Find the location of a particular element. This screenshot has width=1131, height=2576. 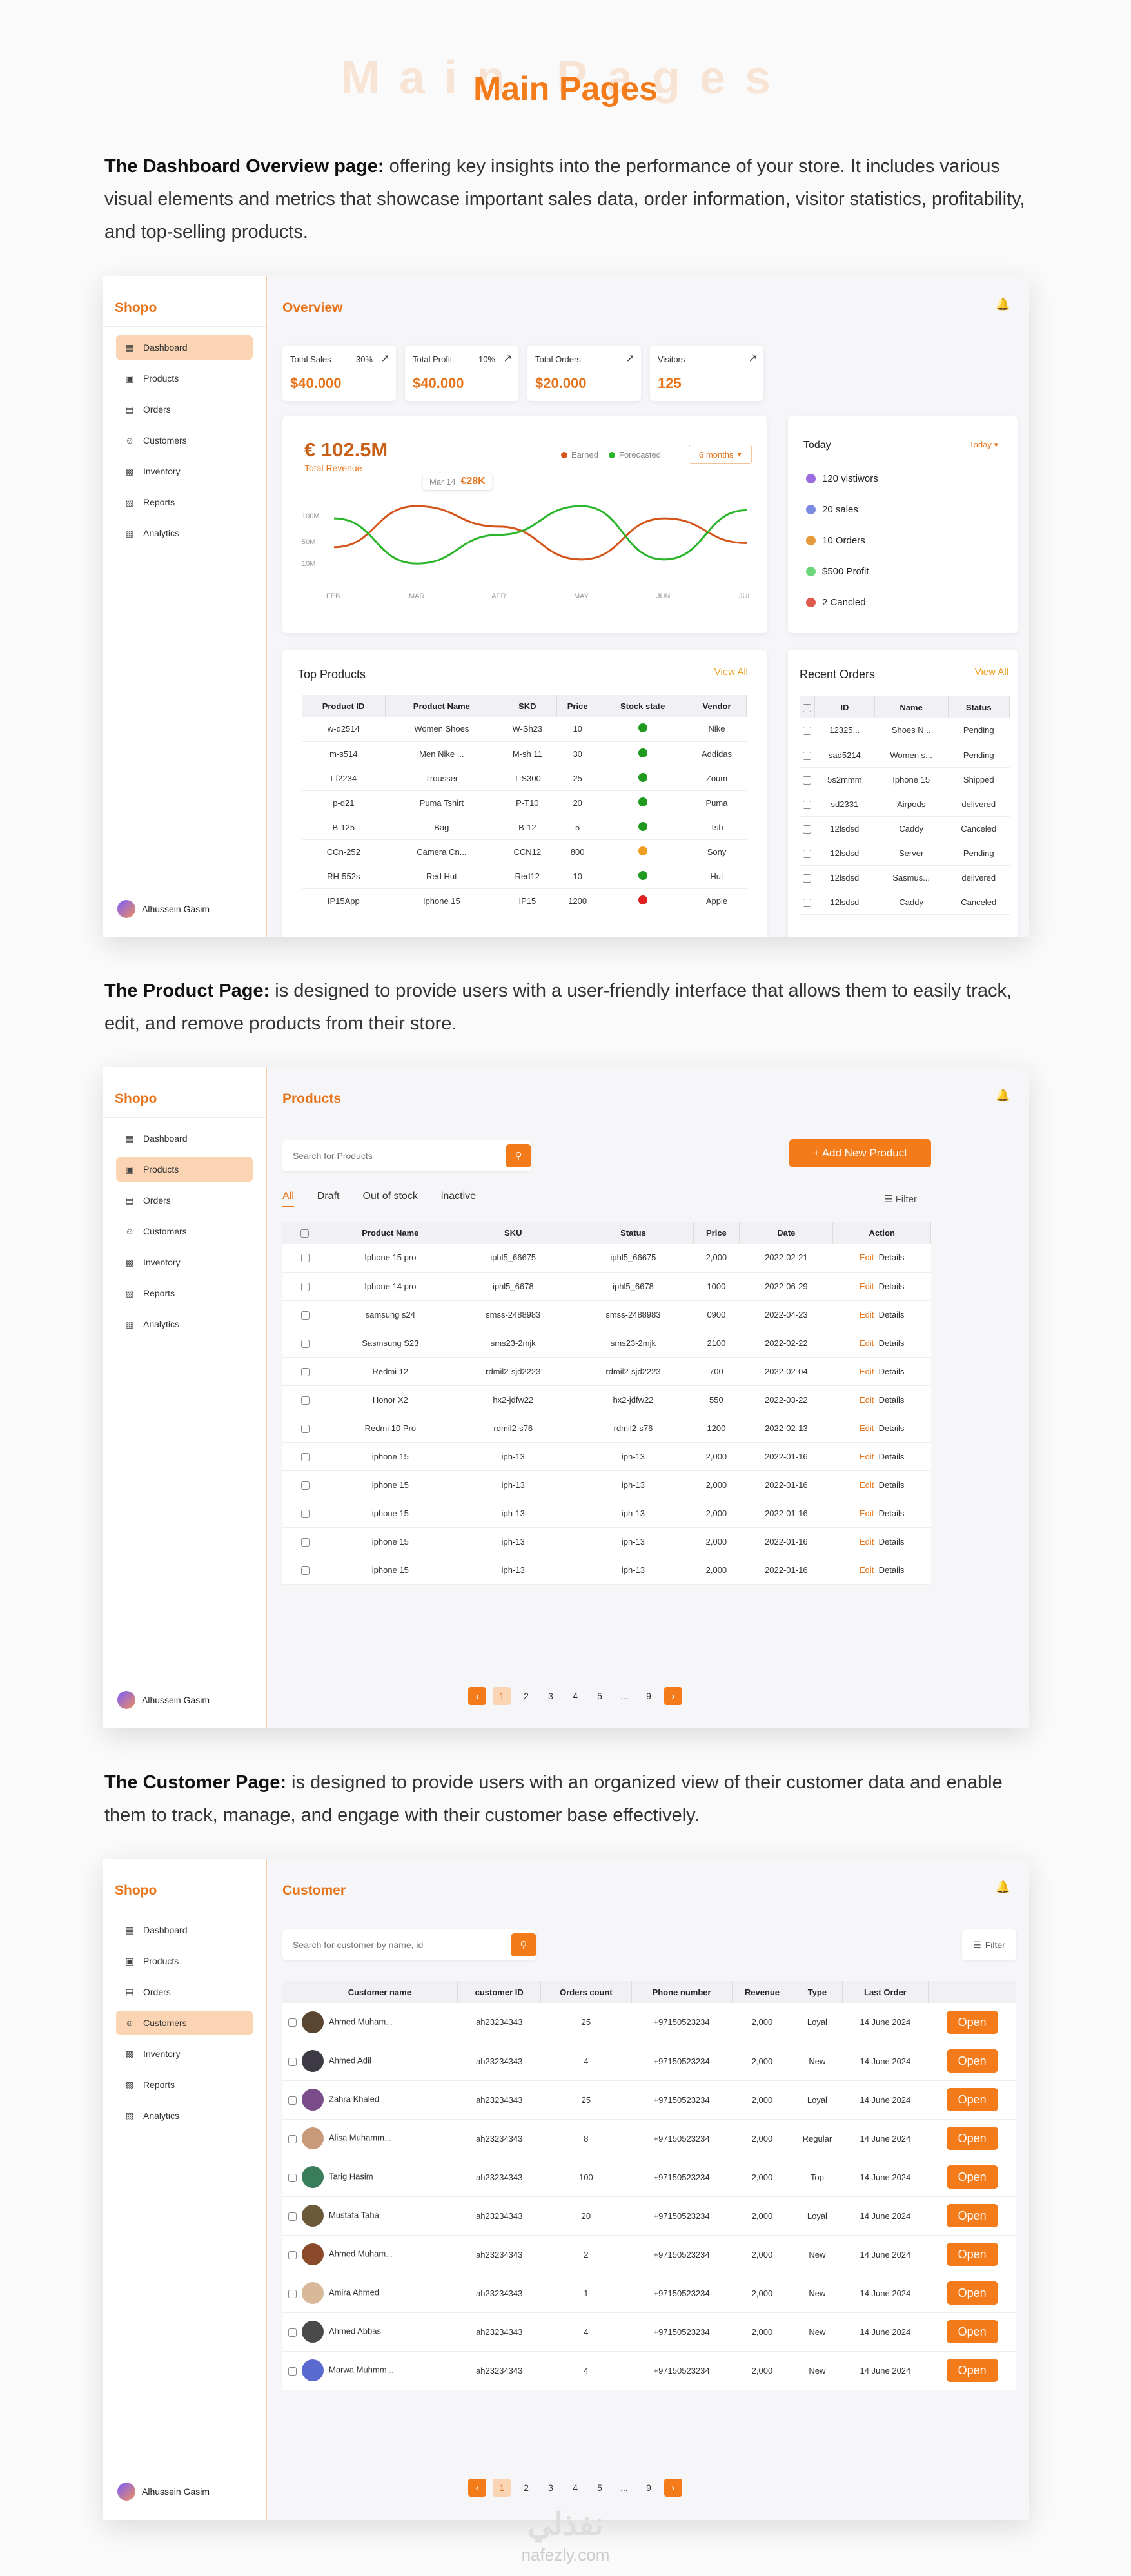

tab-inactive: inactive is located at coordinates (459, 1197).